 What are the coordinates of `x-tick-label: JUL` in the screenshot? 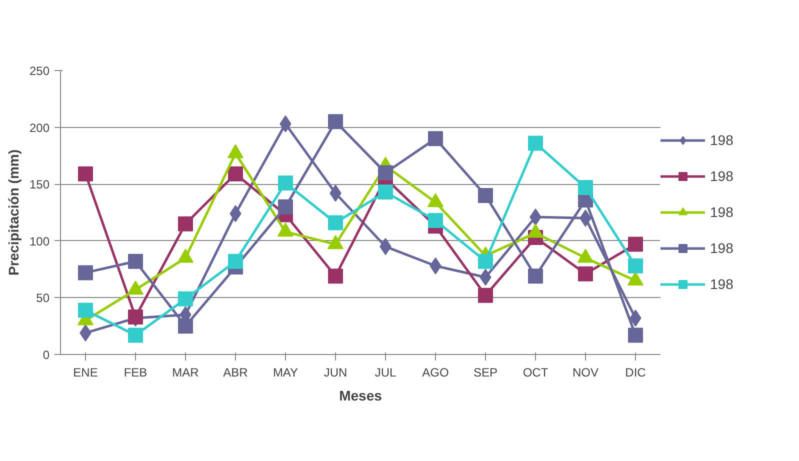 It's located at (385, 373).